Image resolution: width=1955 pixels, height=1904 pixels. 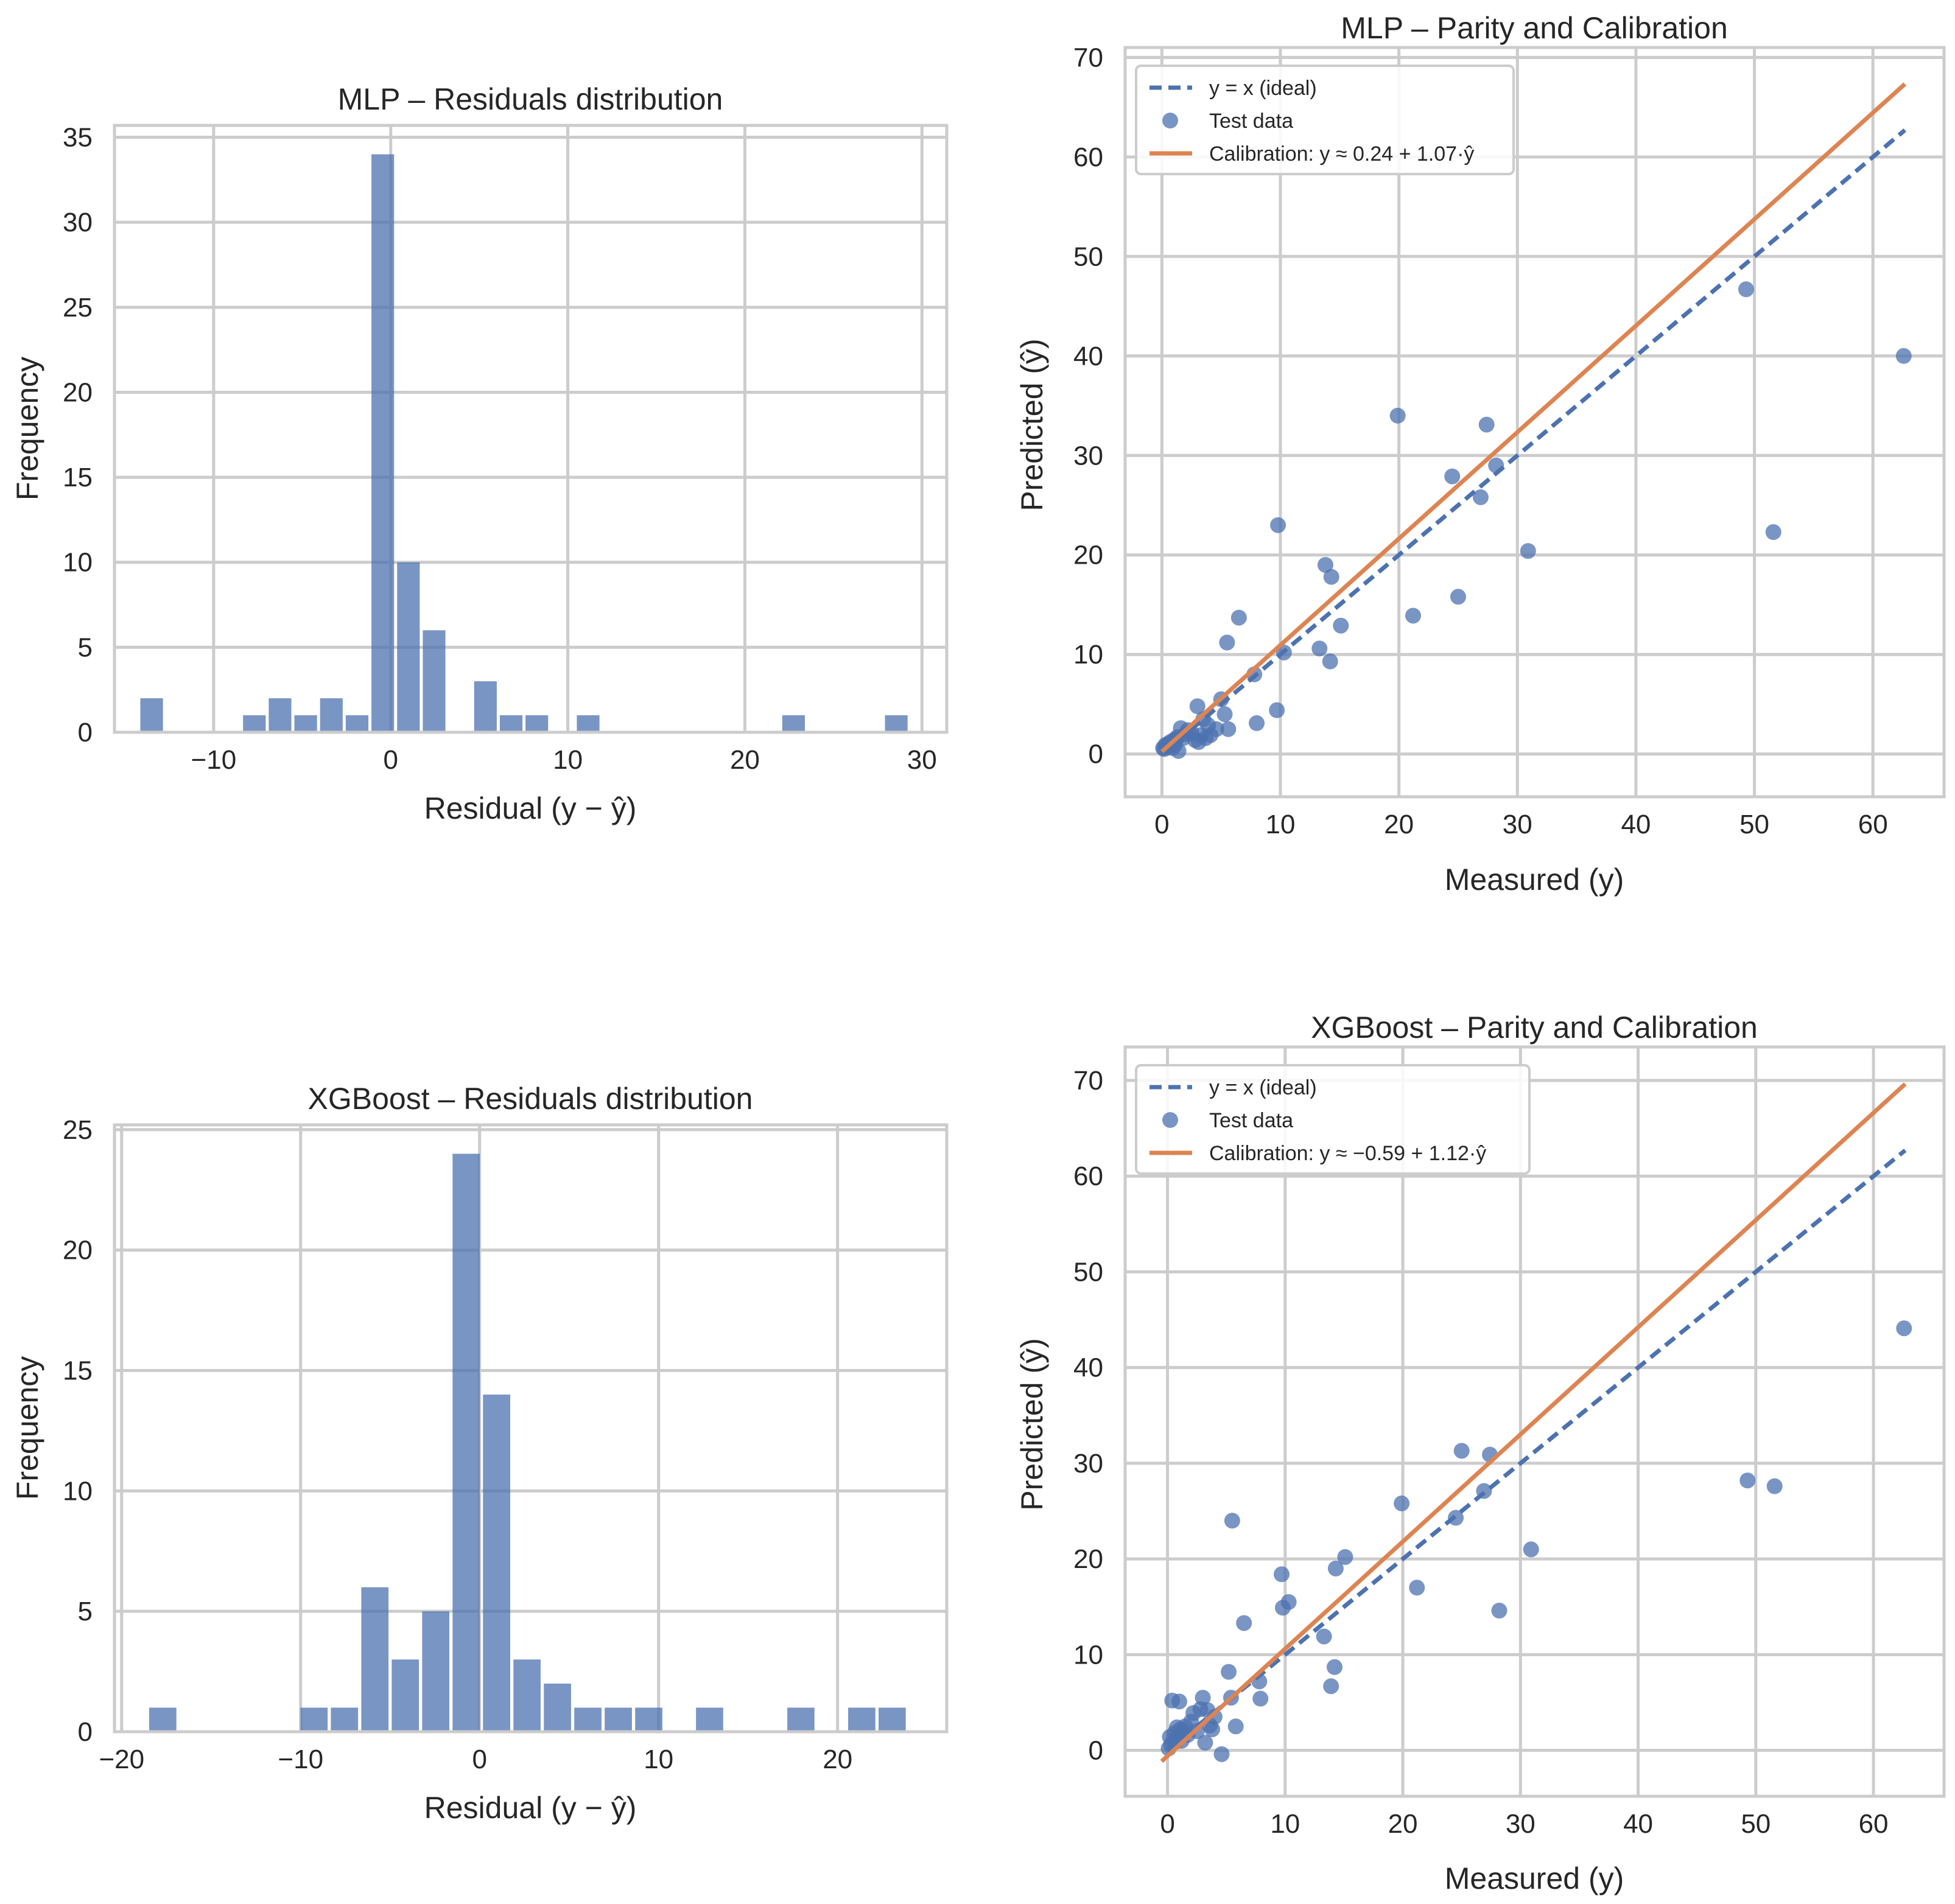 What do you see at coordinates (1088, 356) in the screenshot?
I see `mlp-parity-ytick-label: 40` at bounding box center [1088, 356].